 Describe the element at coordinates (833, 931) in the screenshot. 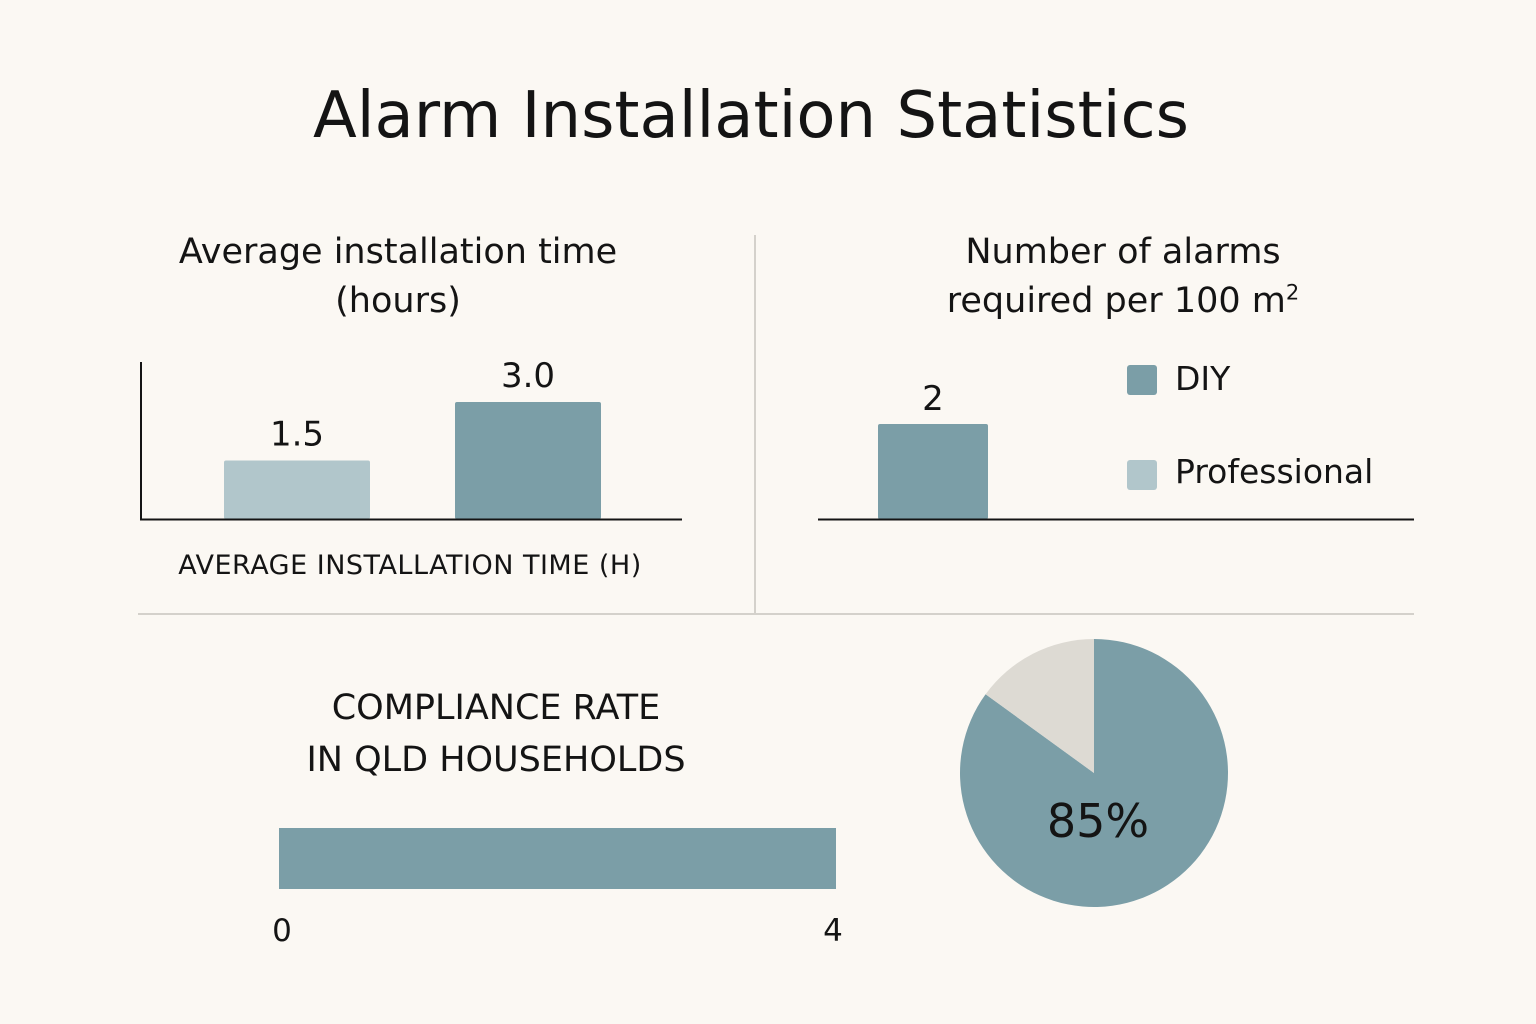

I see `compliance-tick-label-4: 4` at that location.